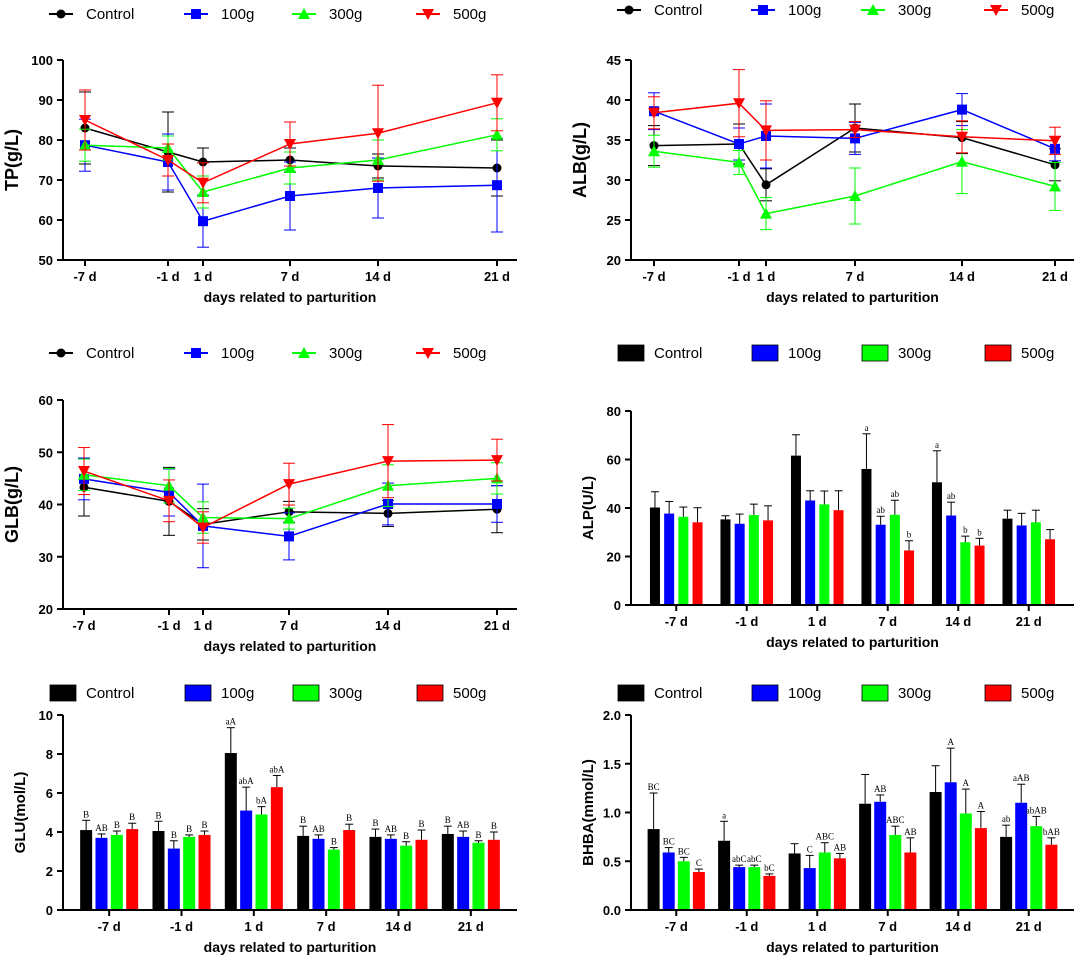 The height and width of the screenshot is (962, 1084). Describe the element at coordinates (831, 514) in the screenshot. I see `series-Control: aa` at that location.